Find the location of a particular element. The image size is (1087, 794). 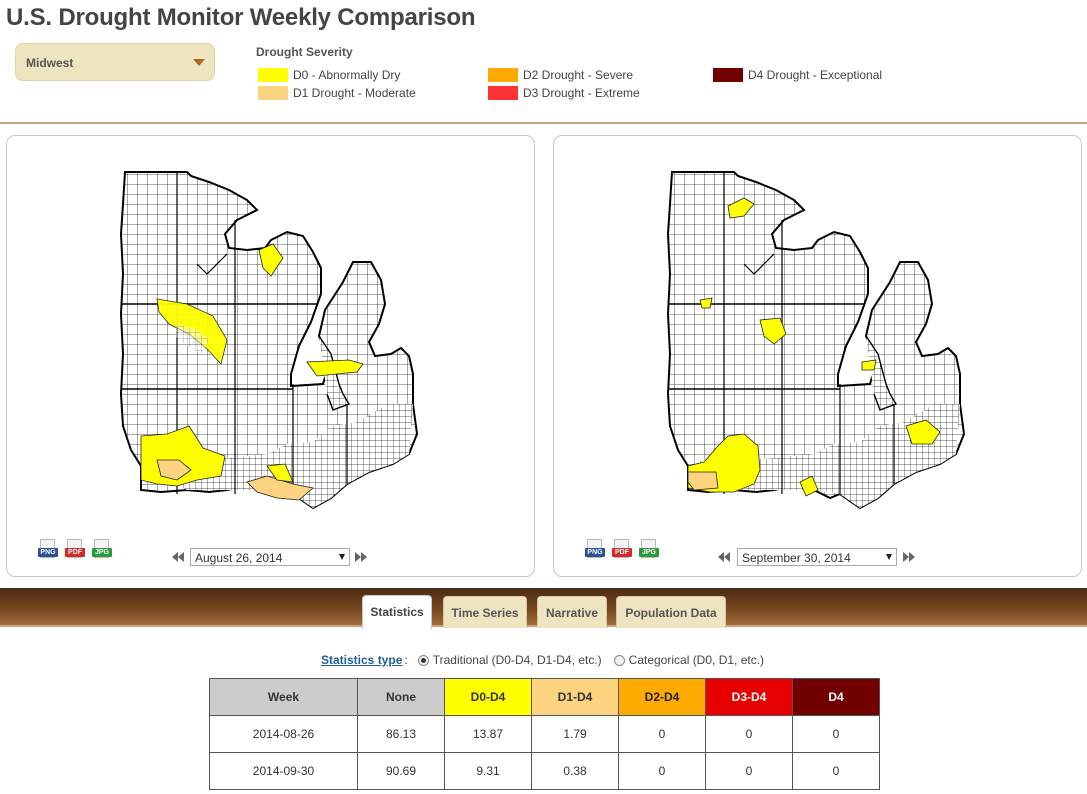

legend-title: Drought Severity is located at coordinates (304, 52).